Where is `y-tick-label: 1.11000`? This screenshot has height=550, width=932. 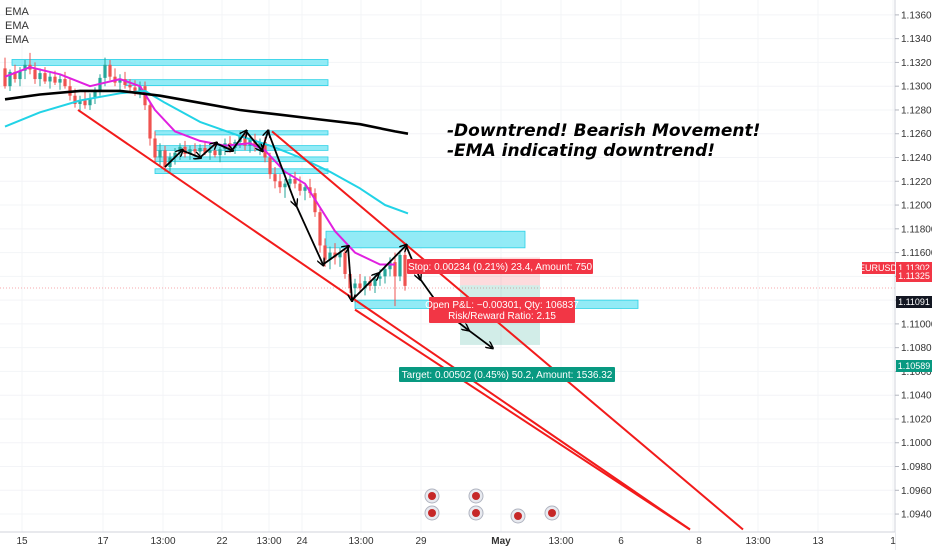 y-tick-label: 1.11000 is located at coordinates (916, 324).